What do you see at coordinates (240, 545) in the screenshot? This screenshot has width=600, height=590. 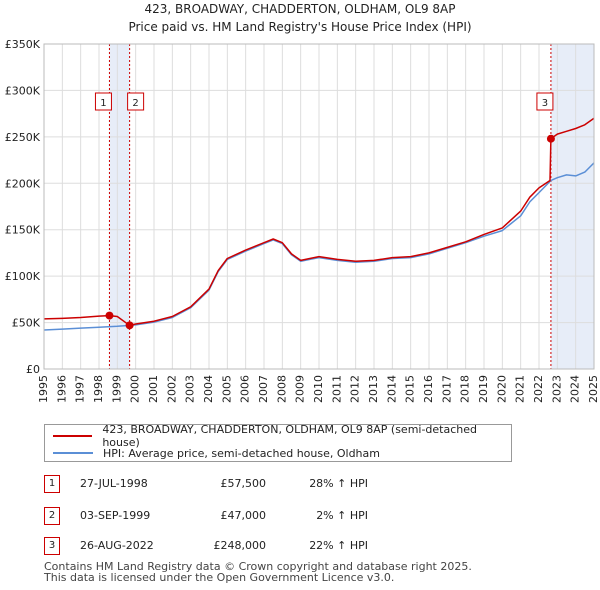 I see `transaction-price: £248,000` at bounding box center [240, 545].